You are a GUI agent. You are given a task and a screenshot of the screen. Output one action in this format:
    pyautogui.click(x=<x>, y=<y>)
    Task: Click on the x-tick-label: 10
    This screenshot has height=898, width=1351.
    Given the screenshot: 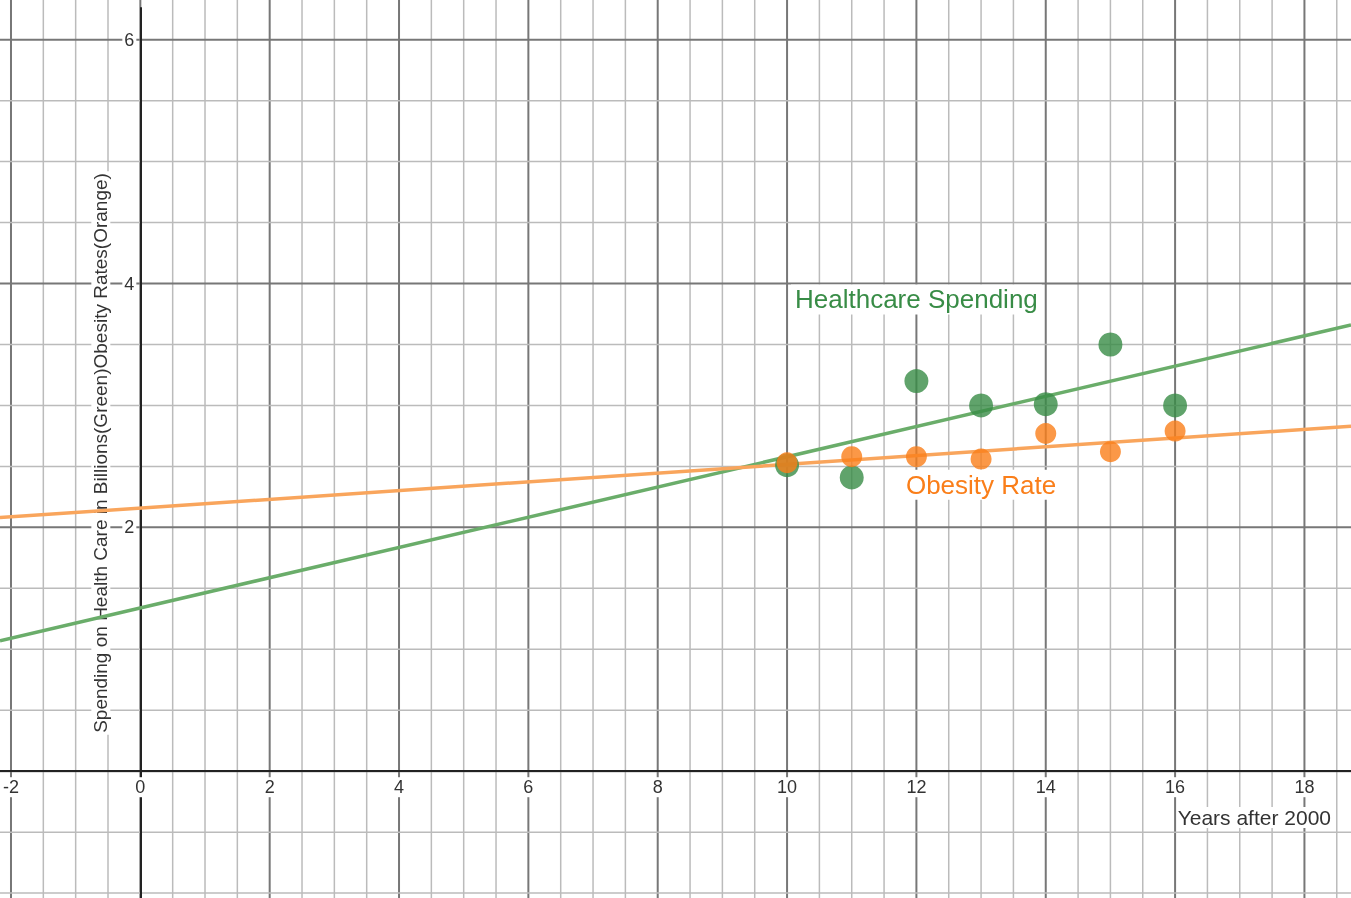 What is the action you would take?
    pyautogui.click(x=787, y=787)
    